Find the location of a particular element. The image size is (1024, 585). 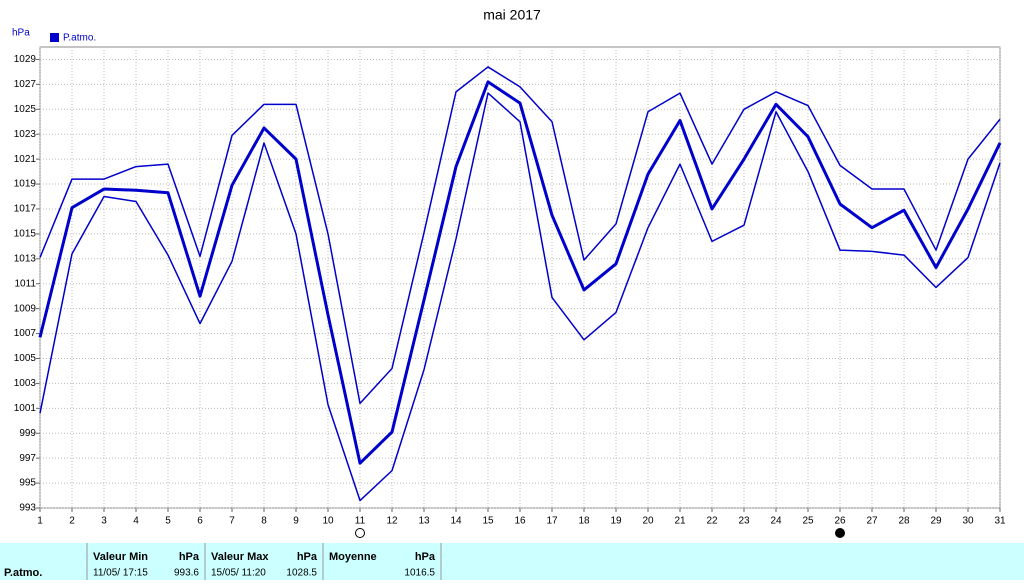

footer-header: Valeur Min is located at coordinates (120, 557).